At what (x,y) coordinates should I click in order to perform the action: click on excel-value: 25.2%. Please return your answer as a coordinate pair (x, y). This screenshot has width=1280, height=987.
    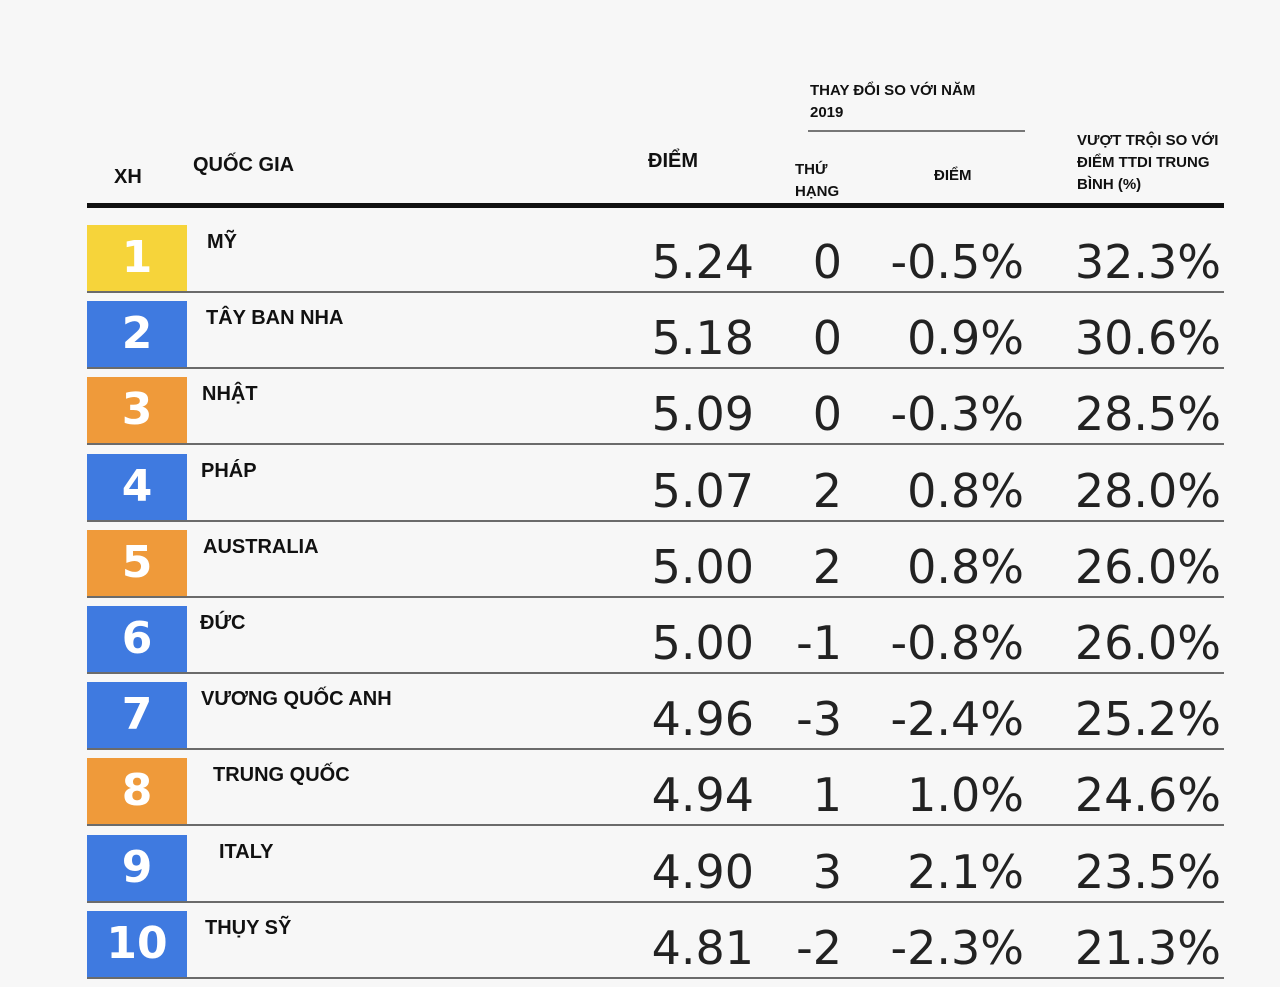
    Looking at the image, I should click on (1147, 719).